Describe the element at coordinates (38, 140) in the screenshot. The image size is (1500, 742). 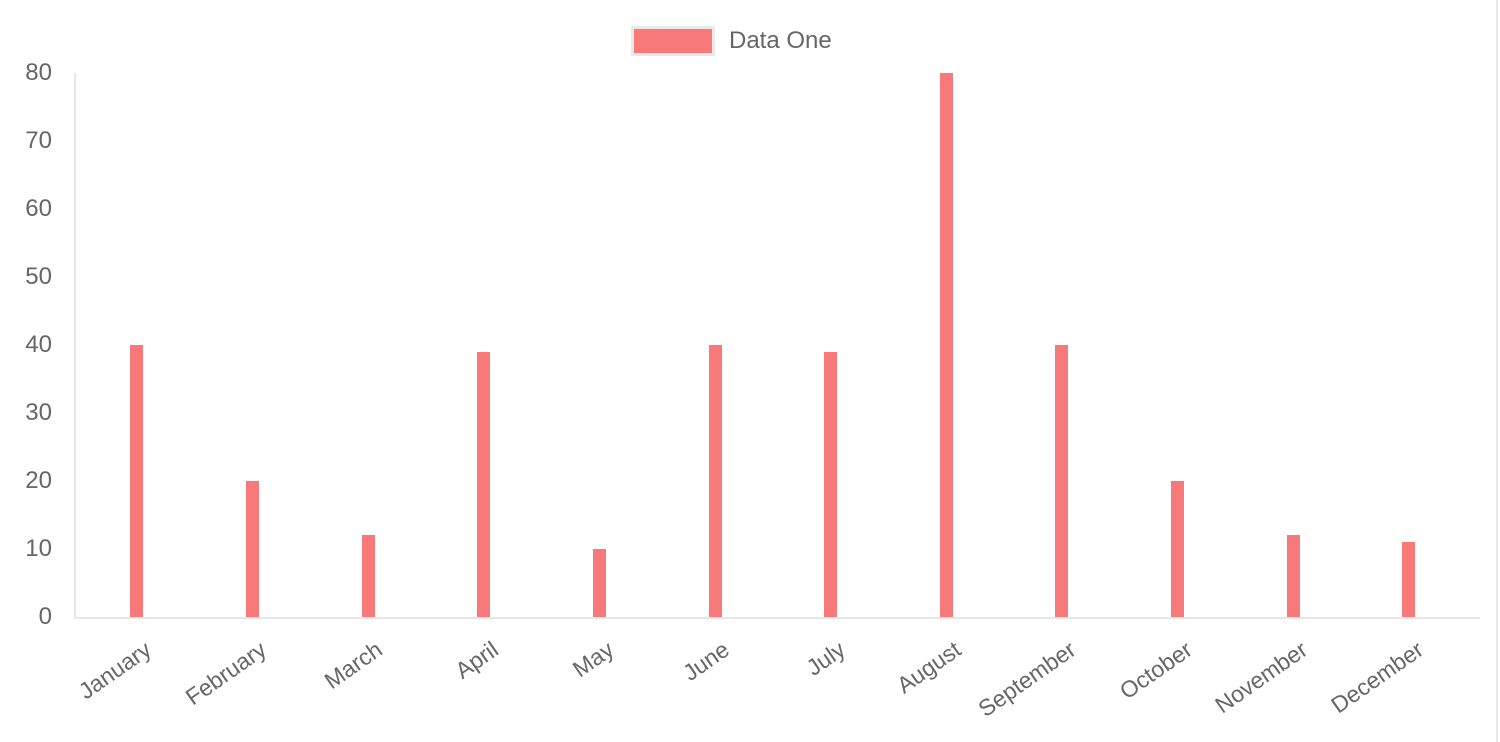
I see `y-tick-label: 70` at that location.